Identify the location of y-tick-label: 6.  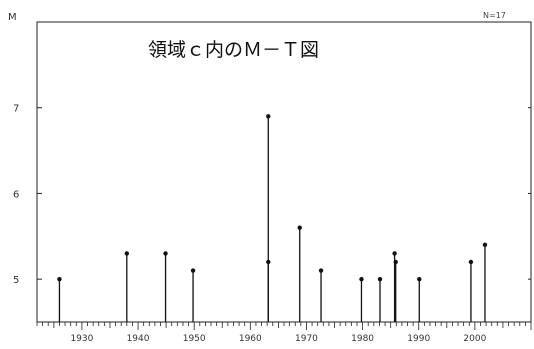
(16, 194).